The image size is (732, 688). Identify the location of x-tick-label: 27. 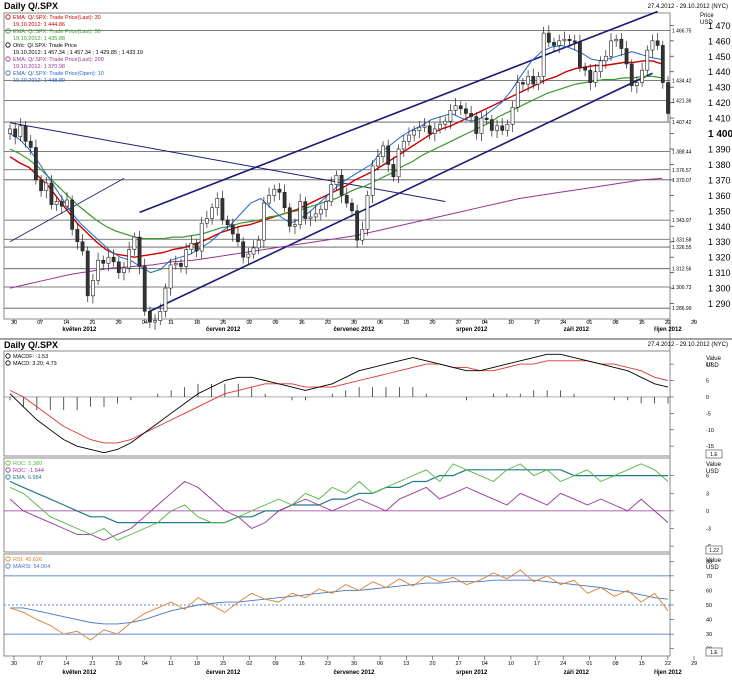
(459, 664).